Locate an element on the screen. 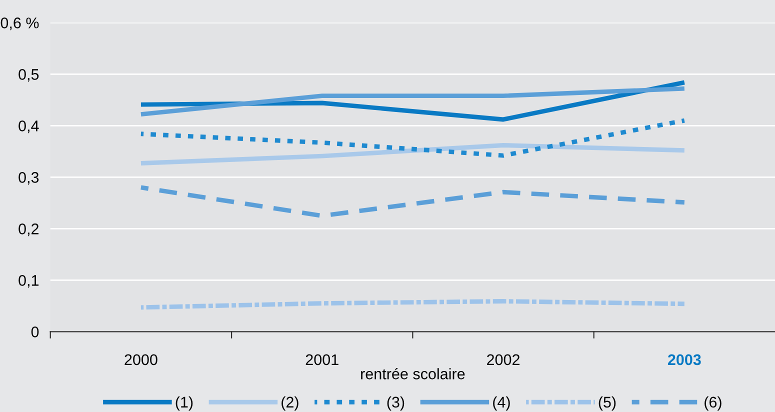 The height and width of the screenshot is (412, 775). legend-label: (5) is located at coordinates (607, 403).